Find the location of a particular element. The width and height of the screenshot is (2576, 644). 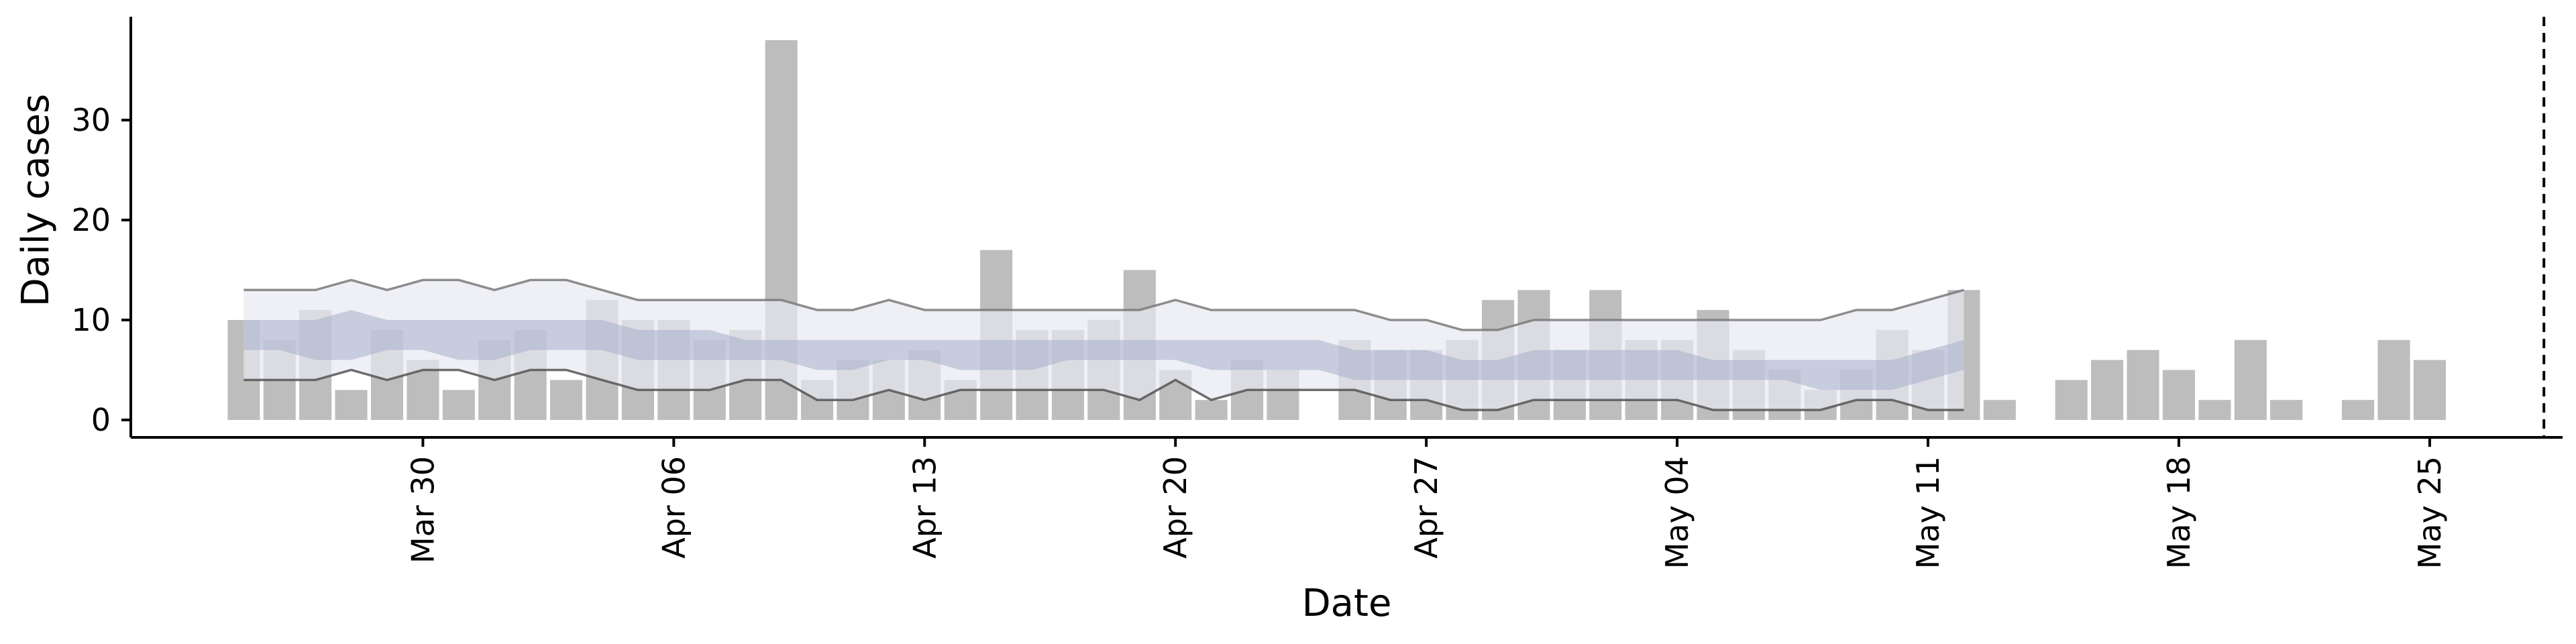

band-lower-line is located at coordinates (1104, 389).